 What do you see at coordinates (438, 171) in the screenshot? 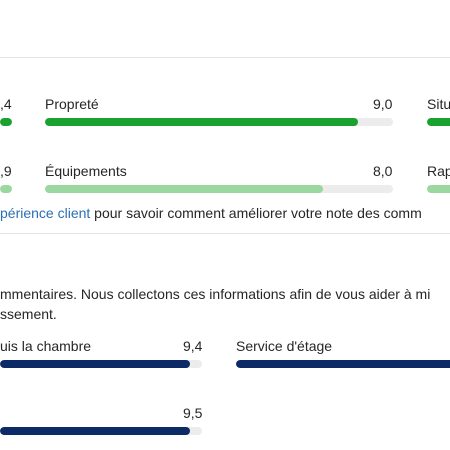
I see `score-label-value: Rap` at bounding box center [438, 171].